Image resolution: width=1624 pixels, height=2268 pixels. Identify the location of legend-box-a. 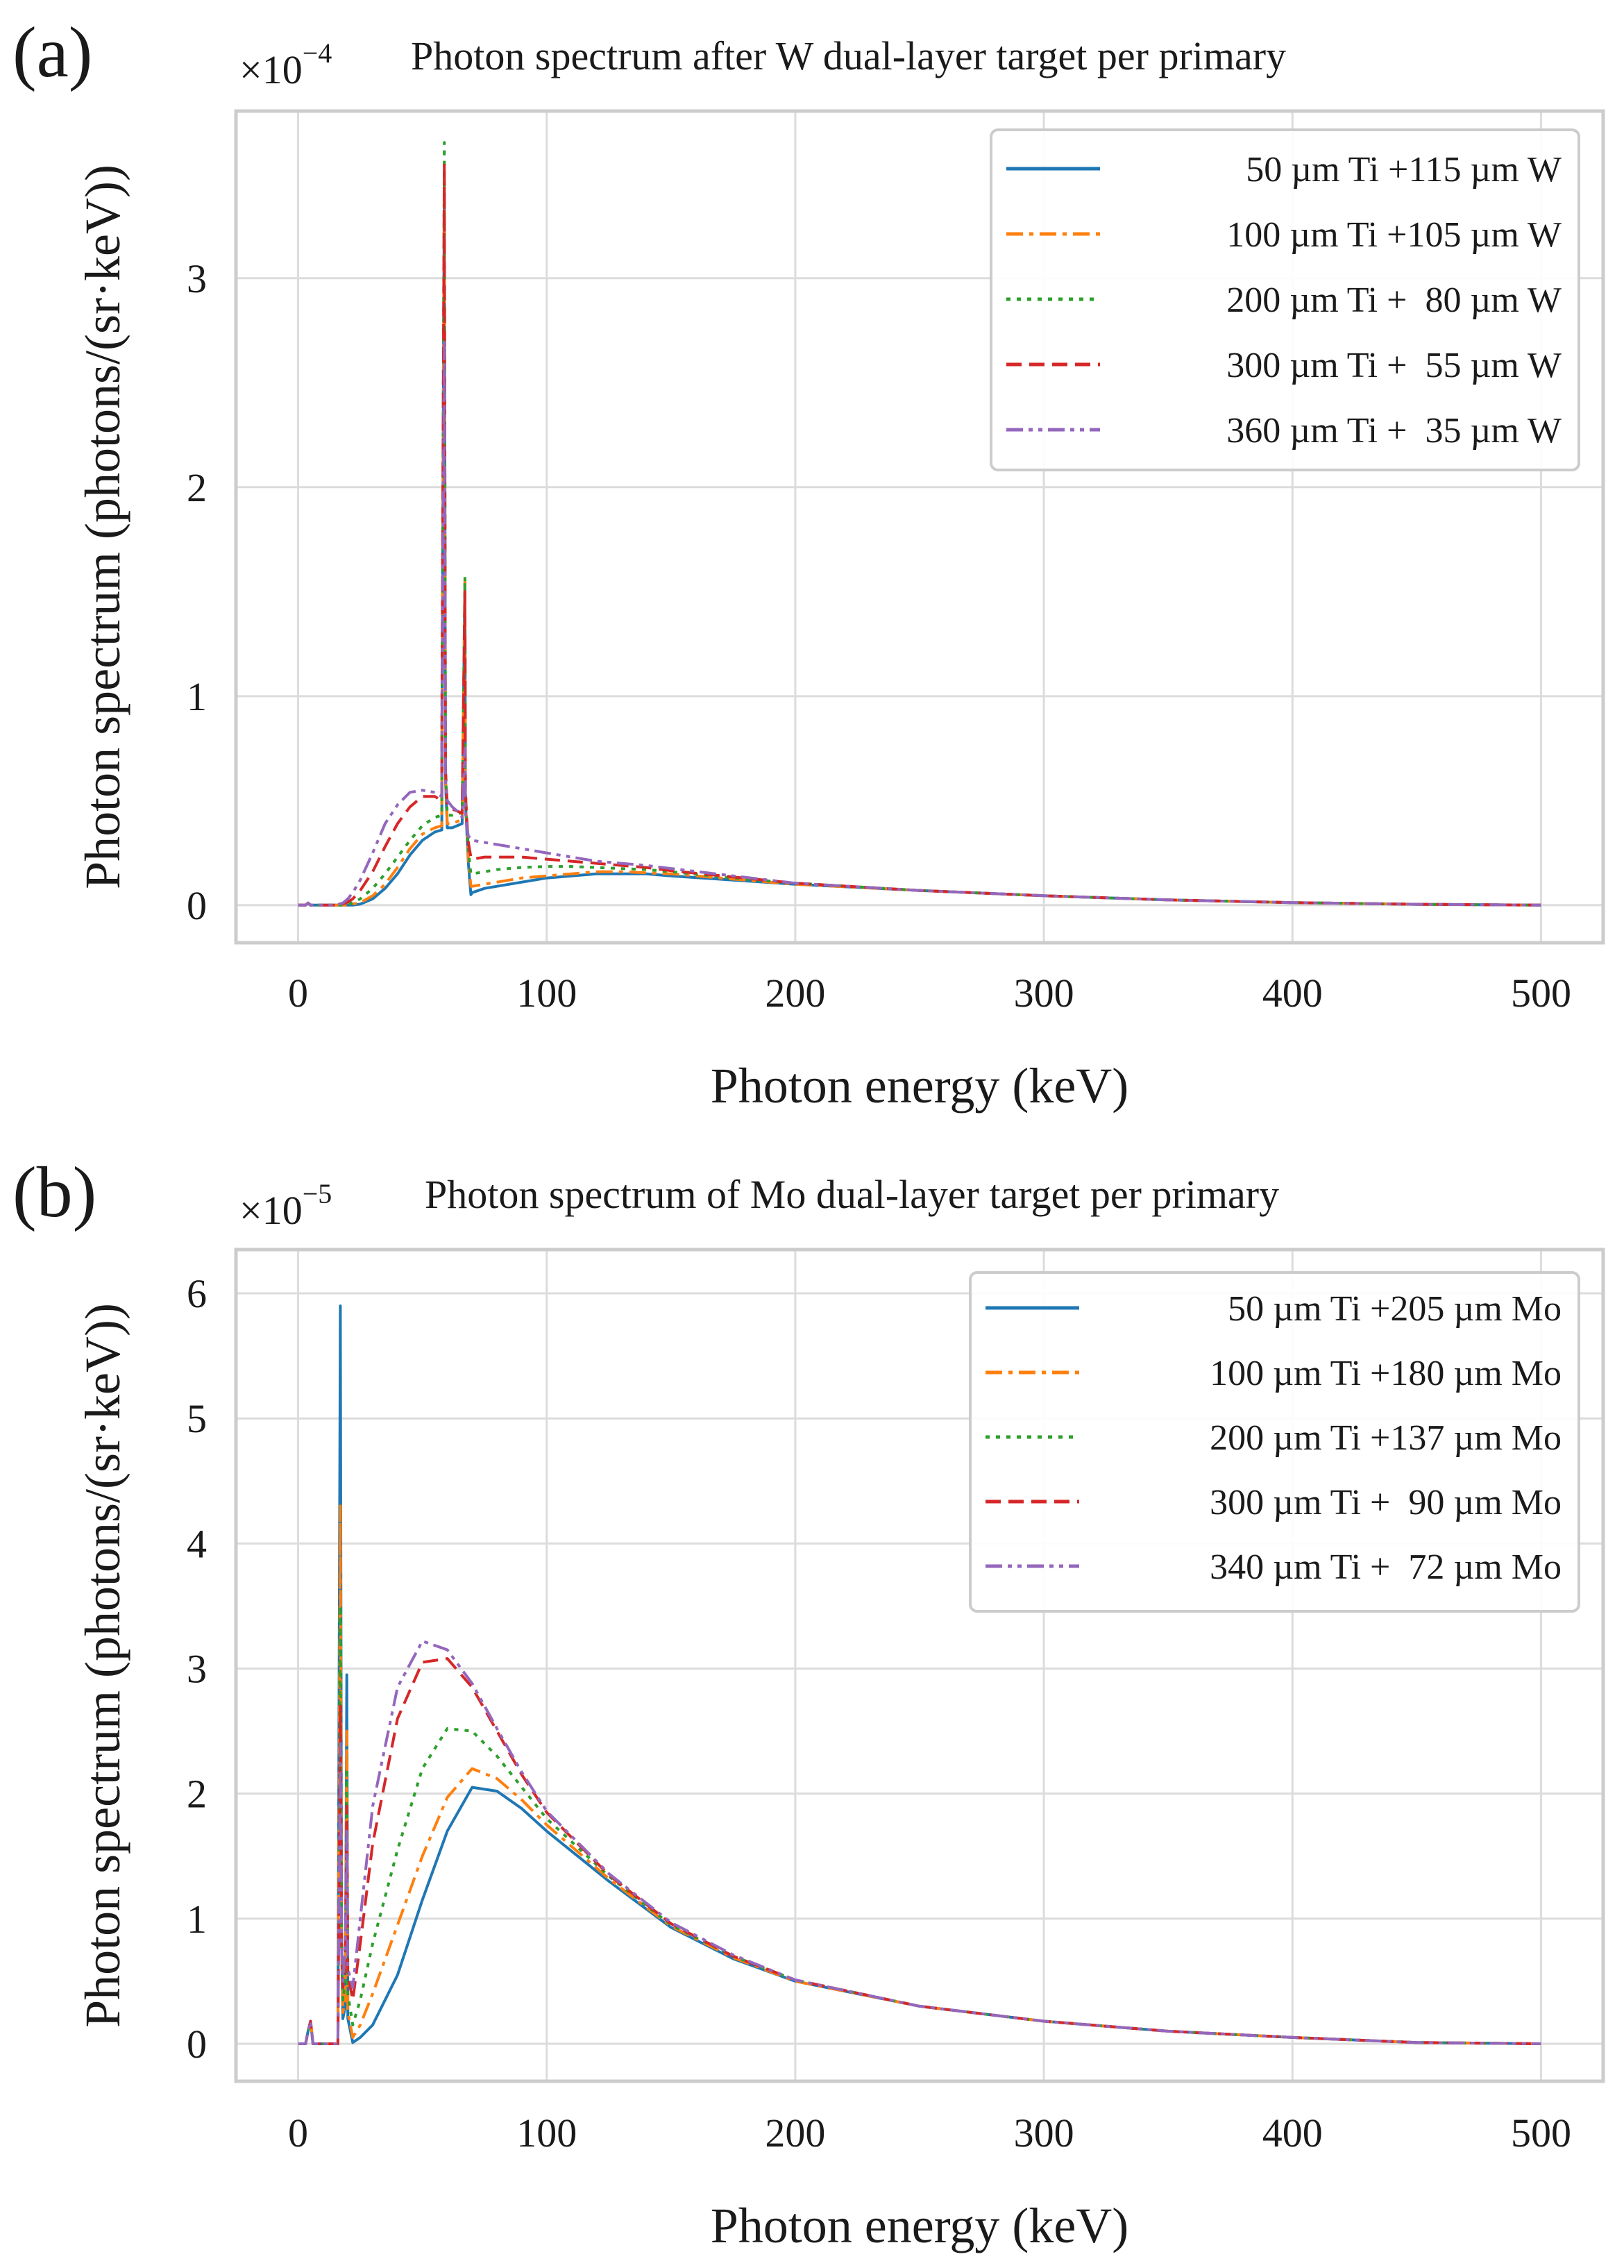
(1285, 299).